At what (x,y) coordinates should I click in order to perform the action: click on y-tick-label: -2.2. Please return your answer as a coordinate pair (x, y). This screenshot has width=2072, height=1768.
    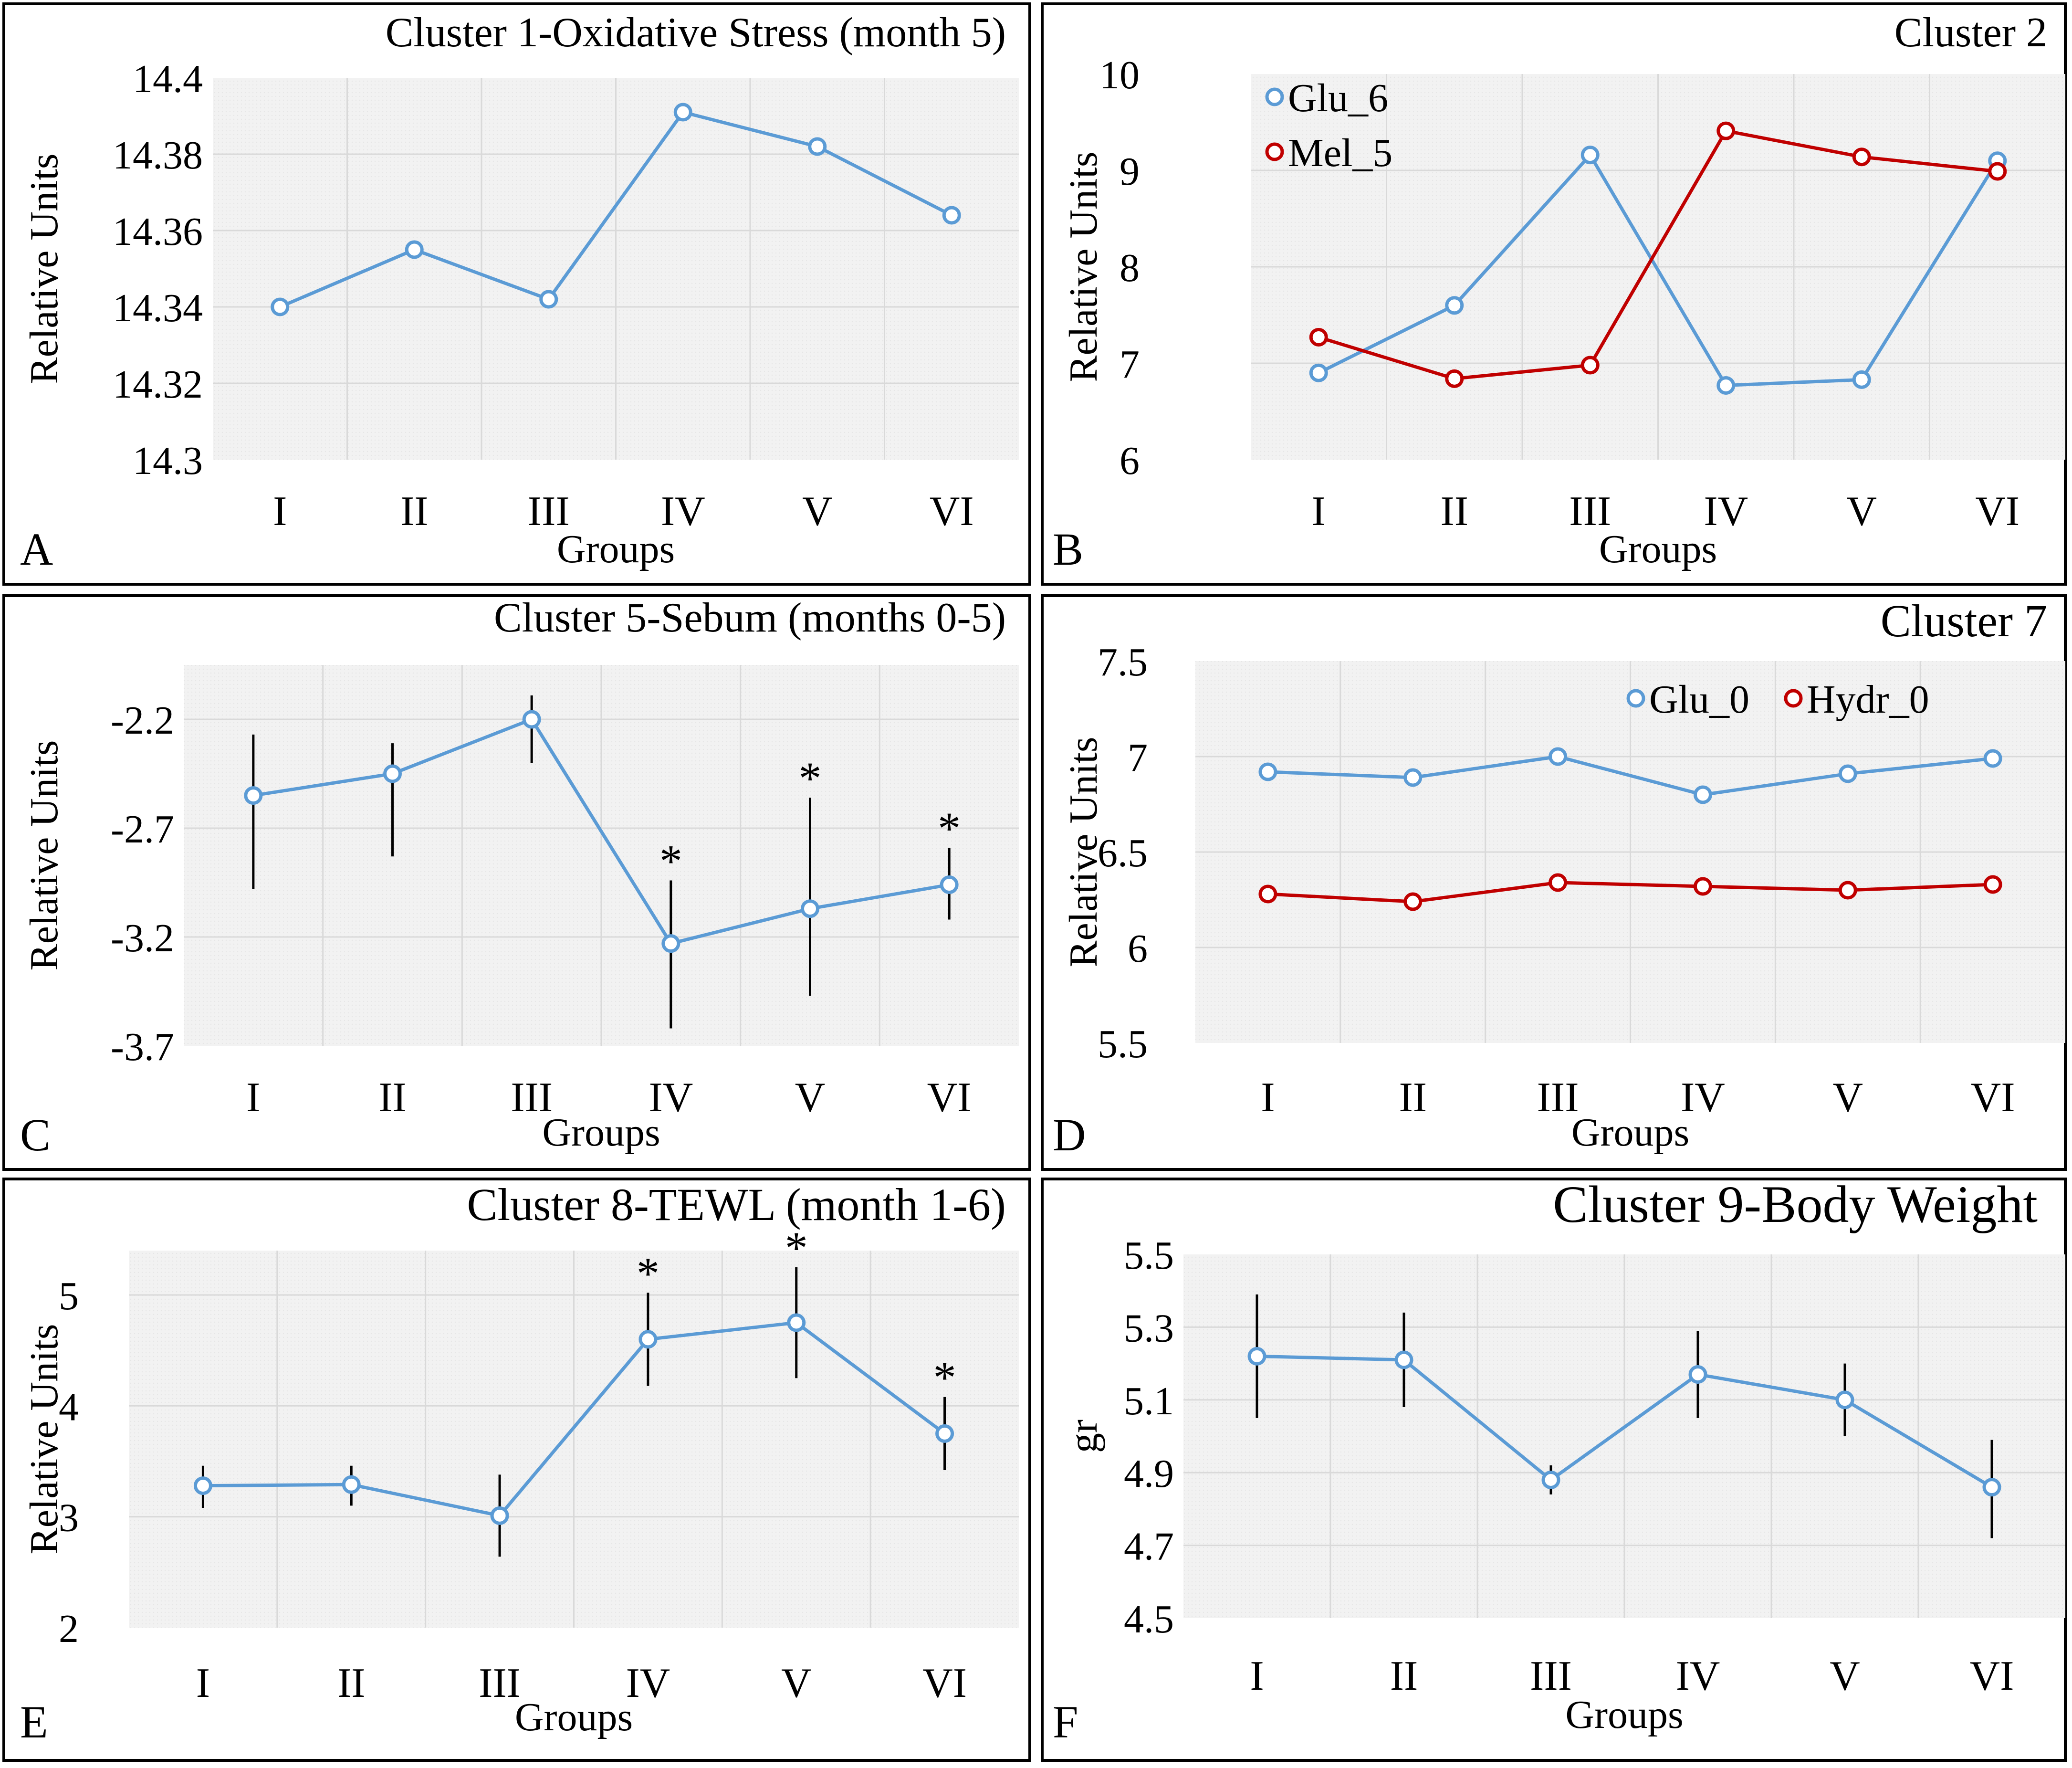
    Looking at the image, I should click on (142, 720).